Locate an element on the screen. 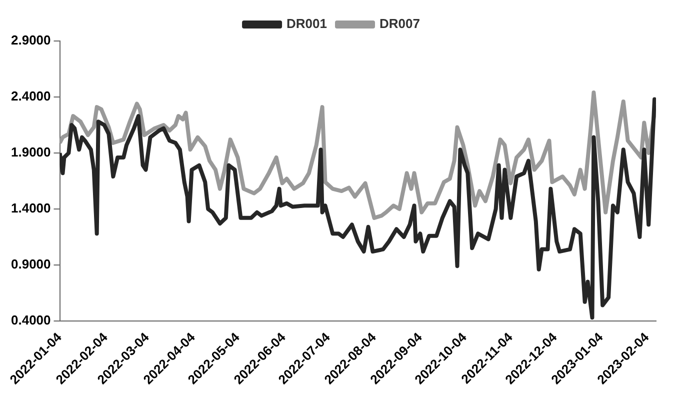 The height and width of the screenshot is (399, 676). y-tick-label: 2.9000 is located at coordinates (30, 40).